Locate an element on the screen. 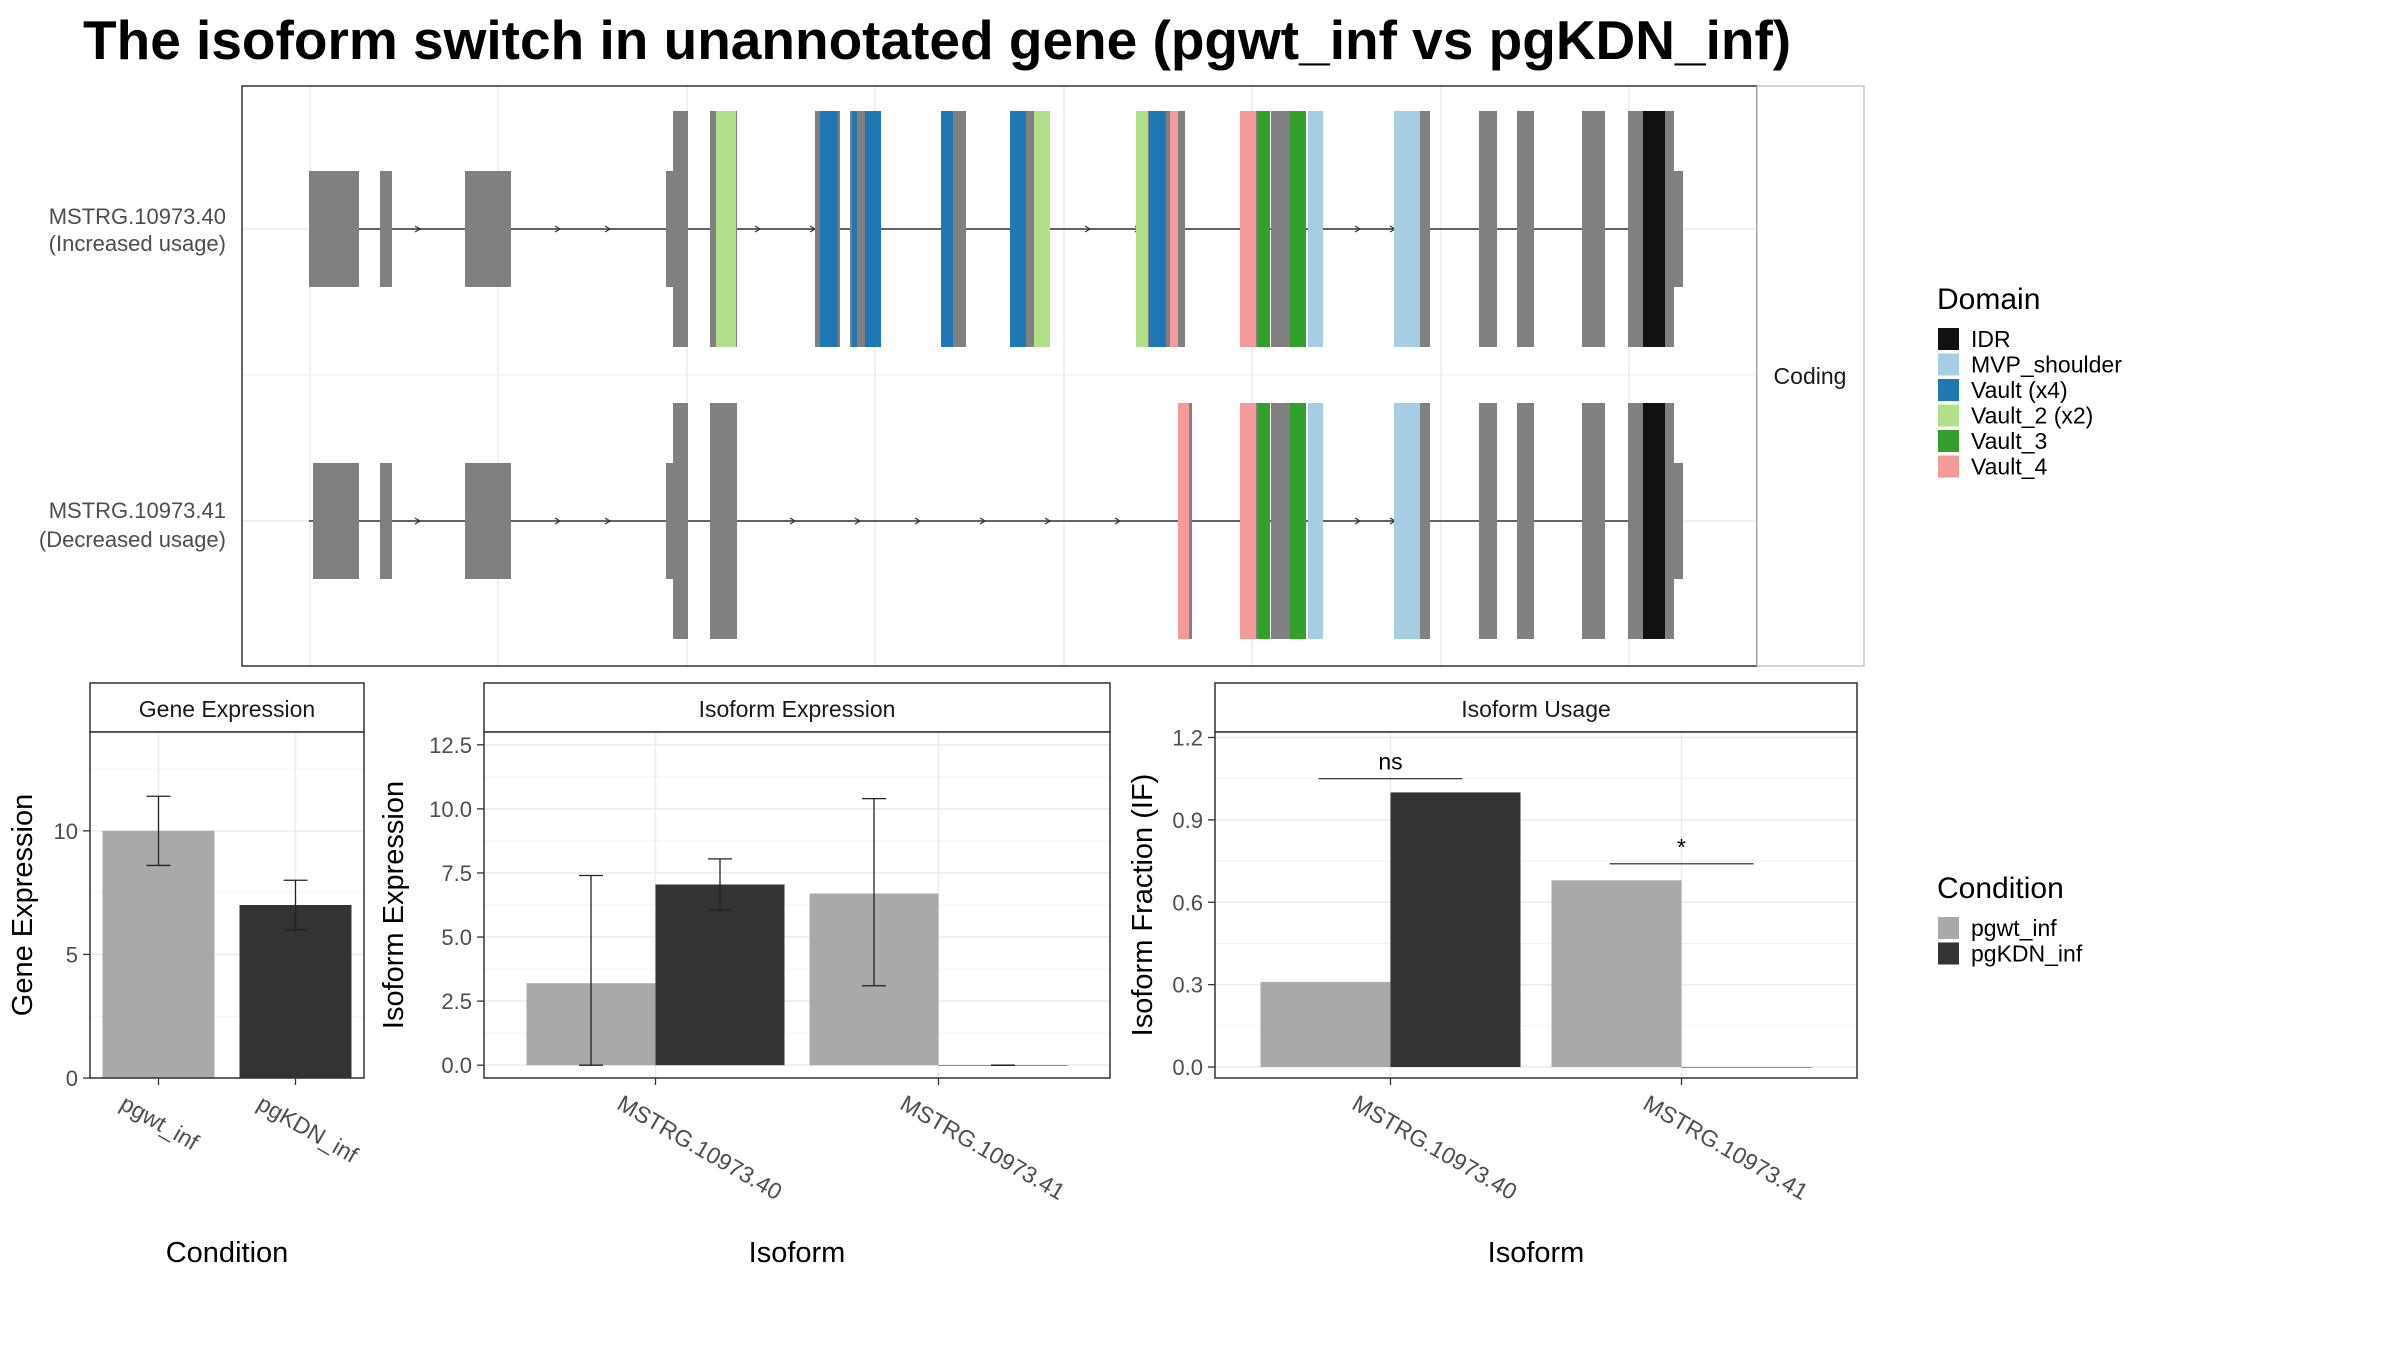 The image size is (2400, 1350). y-tick-label: 5 is located at coordinates (72, 954).